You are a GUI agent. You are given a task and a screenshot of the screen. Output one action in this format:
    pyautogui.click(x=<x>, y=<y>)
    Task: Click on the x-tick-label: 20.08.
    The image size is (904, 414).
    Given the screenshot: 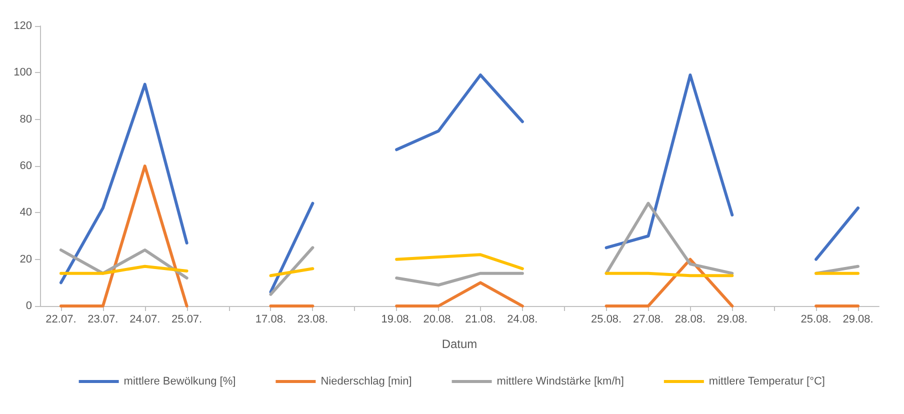 What is the action you would take?
    pyautogui.click(x=438, y=320)
    